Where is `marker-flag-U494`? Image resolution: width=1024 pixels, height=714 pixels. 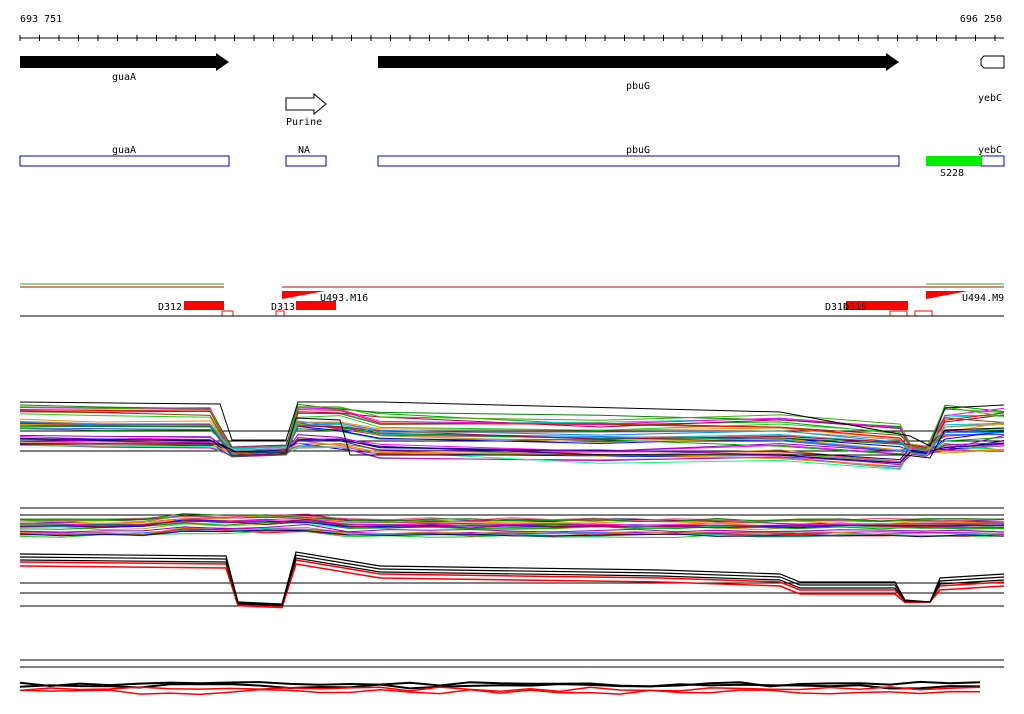
marker-flag-U494 is located at coordinates (947, 295).